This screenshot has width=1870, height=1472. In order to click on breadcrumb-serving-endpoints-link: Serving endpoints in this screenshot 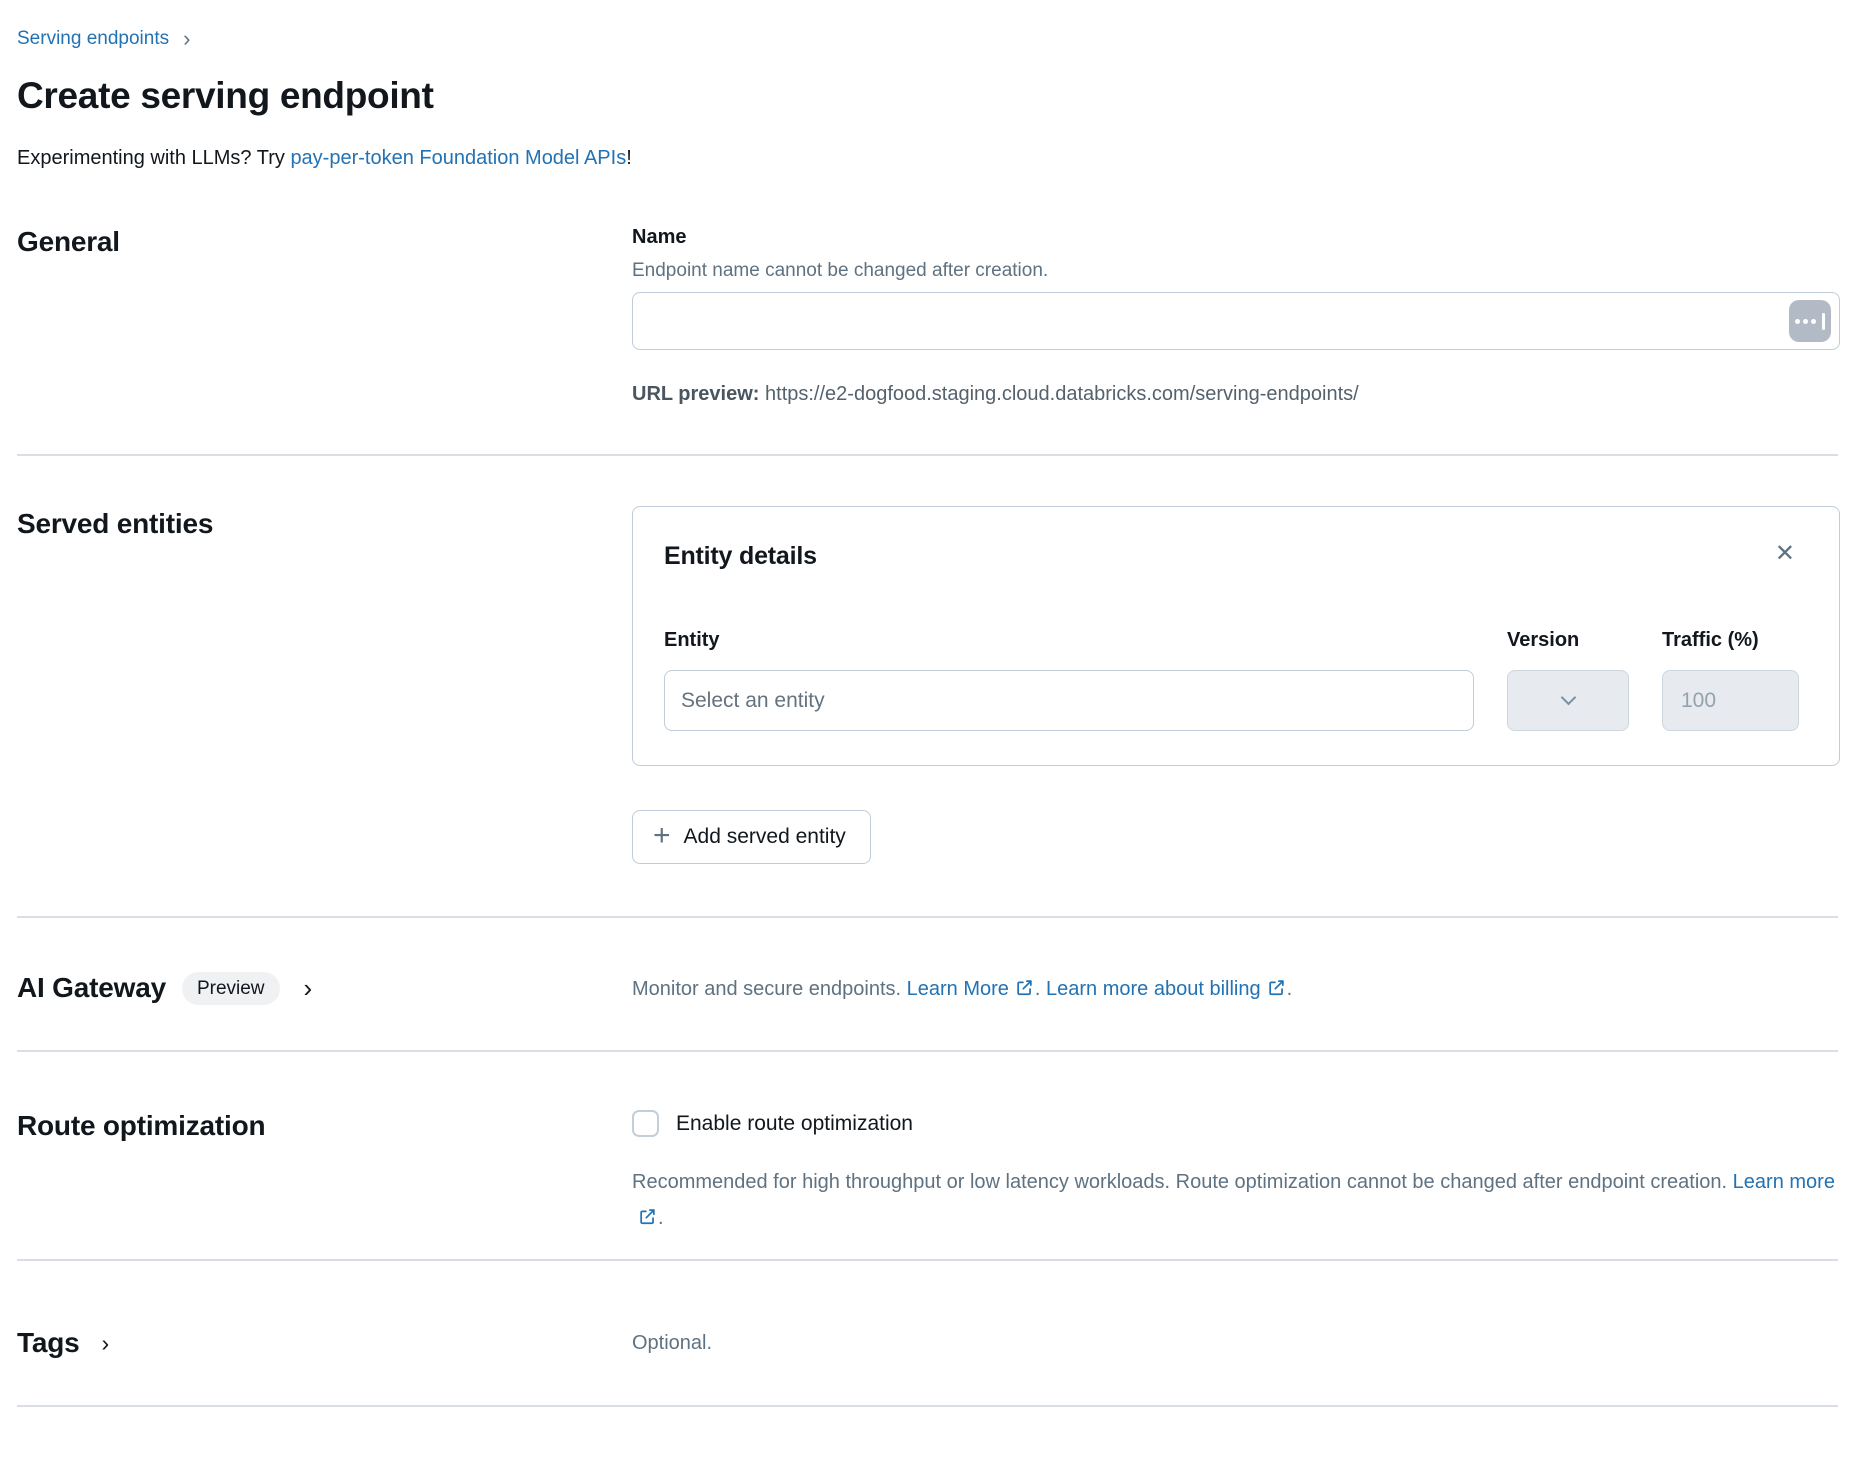, I will do `click(93, 38)`.